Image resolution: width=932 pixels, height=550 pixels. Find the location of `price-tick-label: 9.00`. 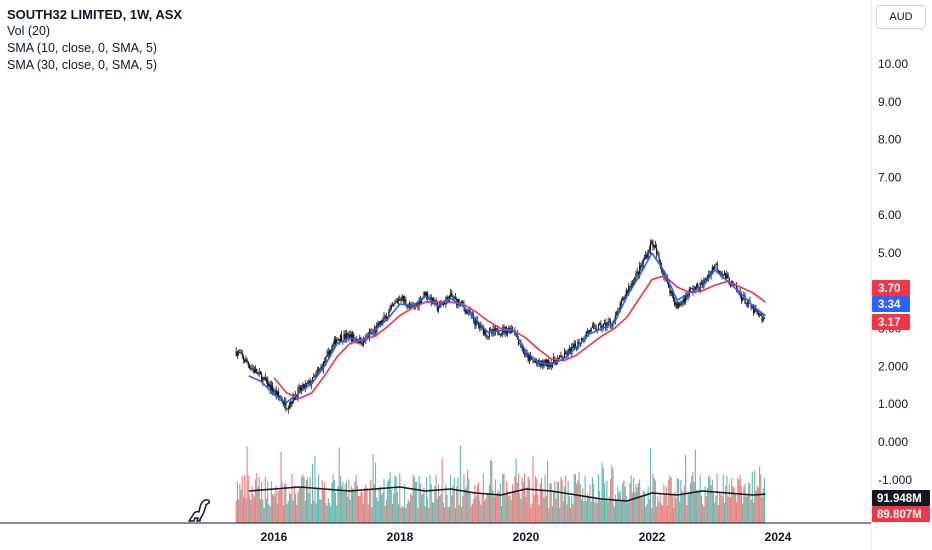

price-tick-label: 9.00 is located at coordinates (890, 102).